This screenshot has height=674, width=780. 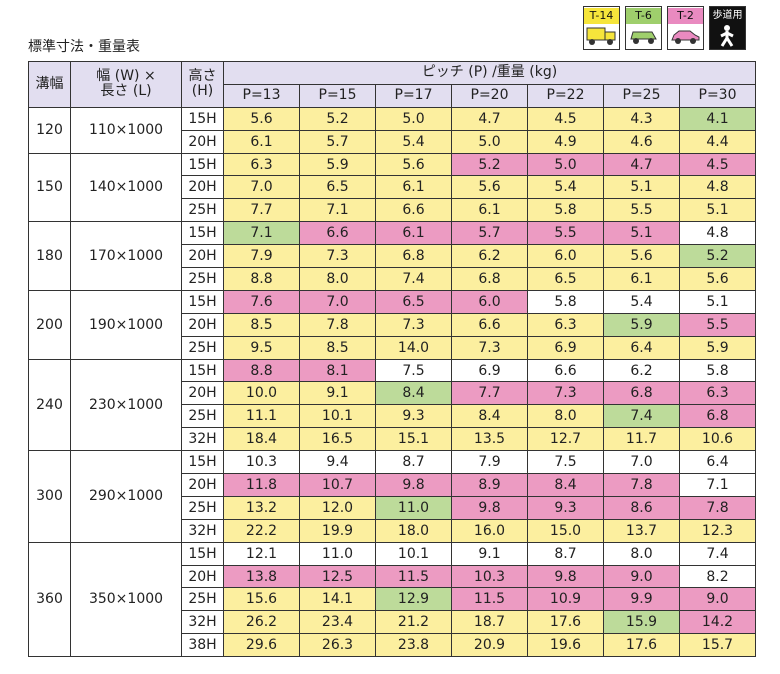 I want to click on weight-cell: 16.0, so click(x=489, y=530).